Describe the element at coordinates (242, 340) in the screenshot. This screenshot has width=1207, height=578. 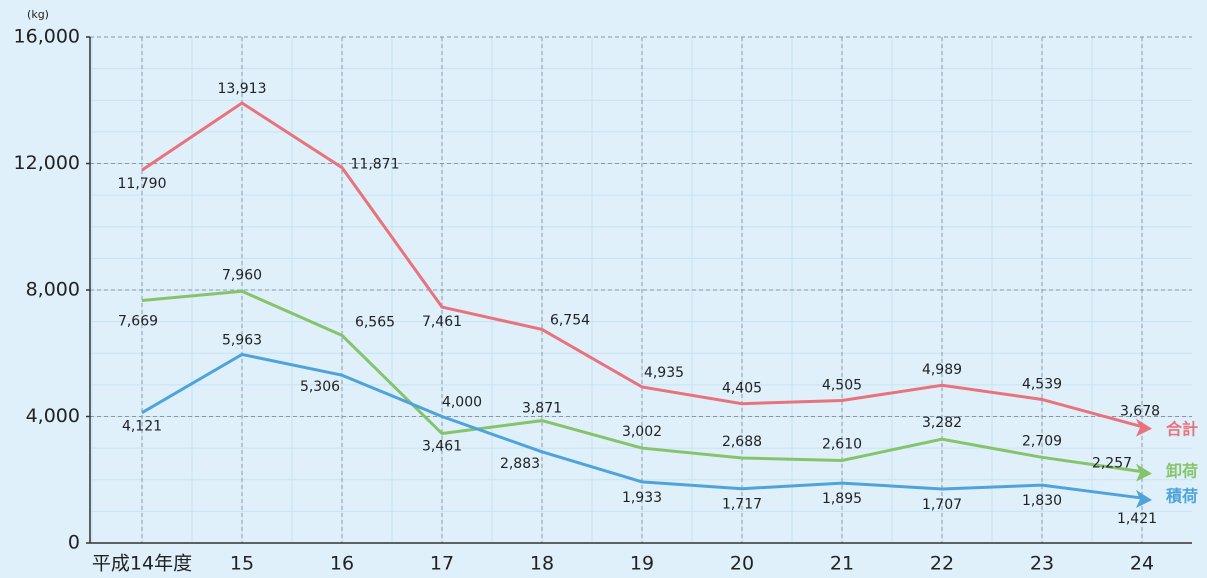
I see `data-label: 5,963` at that location.